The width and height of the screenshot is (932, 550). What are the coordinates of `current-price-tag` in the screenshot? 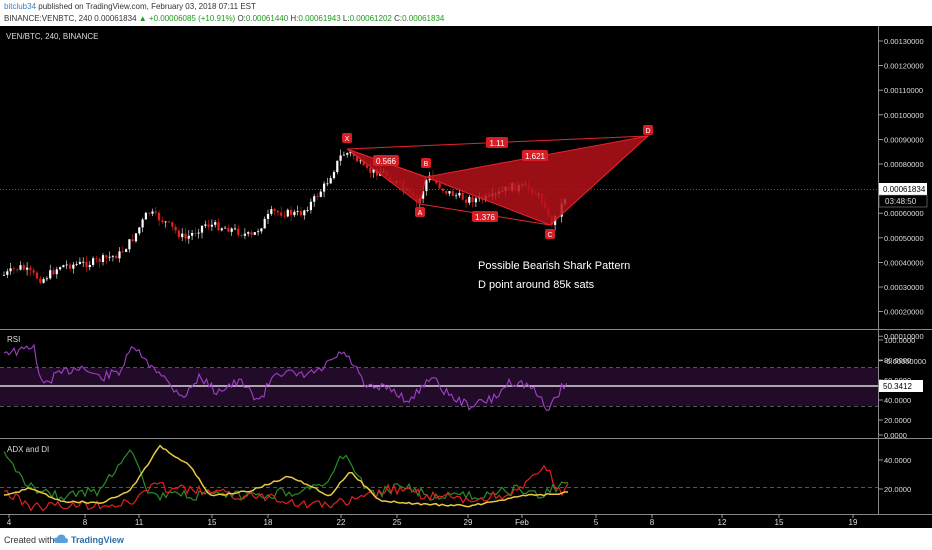 It's located at (903, 189).